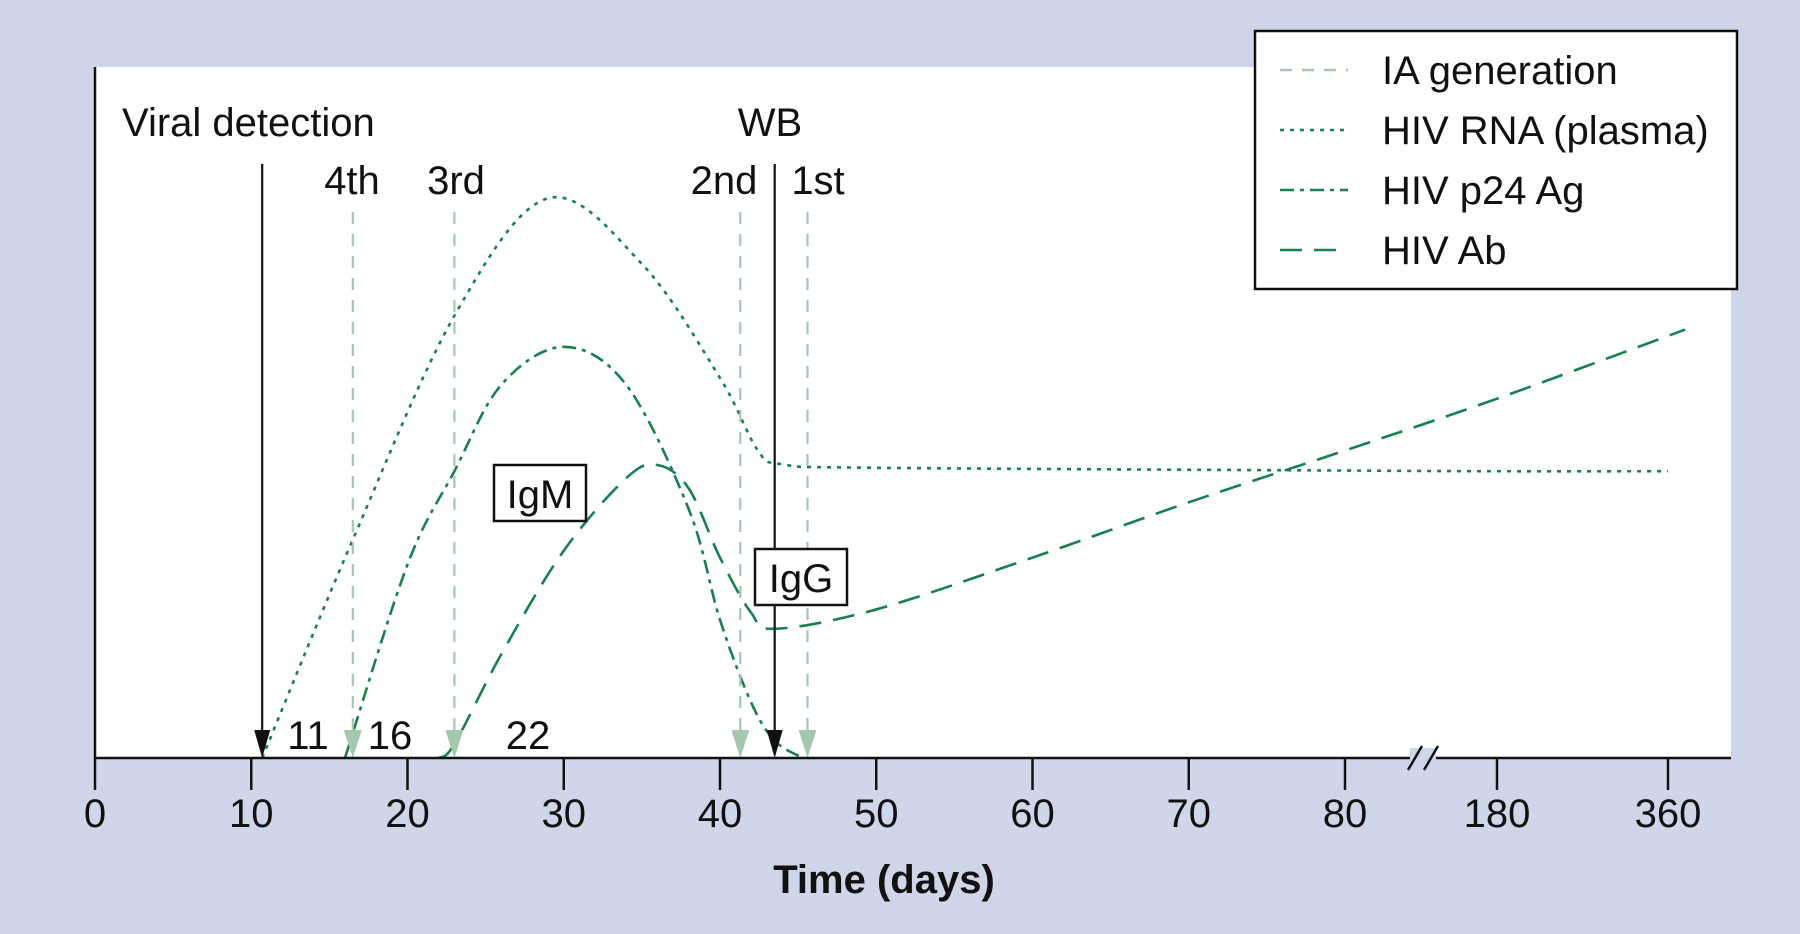  What do you see at coordinates (95, 814) in the screenshot?
I see `x-tick-label: 0` at bounding box center [95, 814].